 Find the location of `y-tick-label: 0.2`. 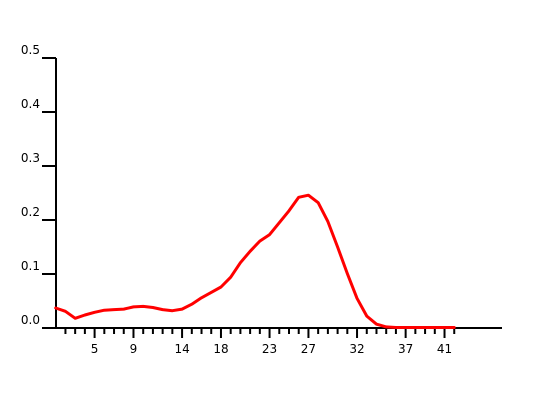

y-tick-label: 0.2 is located at coordinates (30, 212).